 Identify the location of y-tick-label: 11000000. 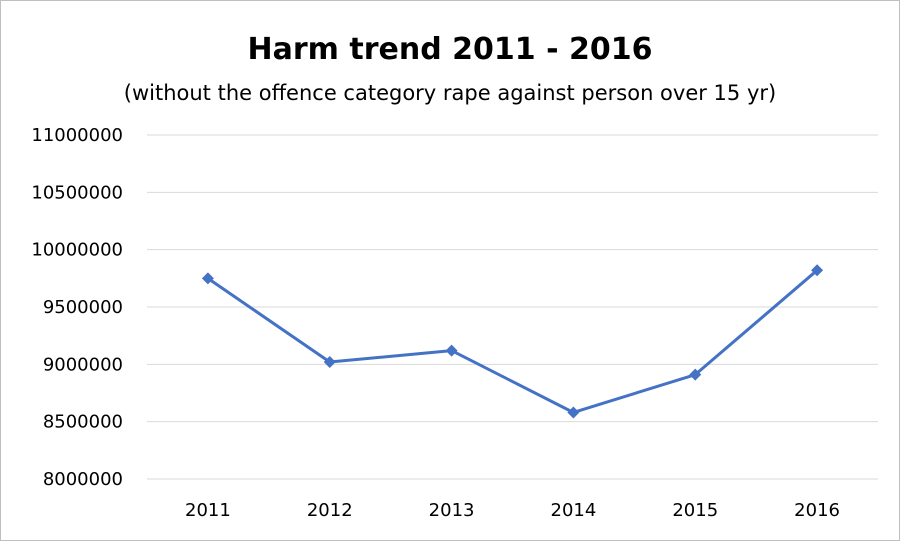
(77, 135).